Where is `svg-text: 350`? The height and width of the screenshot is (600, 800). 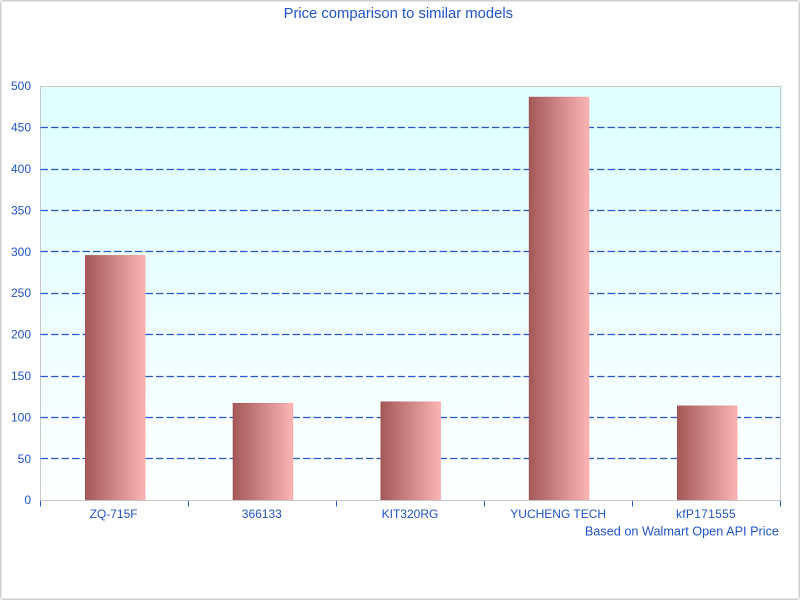
svg-text: 350 is located at coordinates (21, 210).